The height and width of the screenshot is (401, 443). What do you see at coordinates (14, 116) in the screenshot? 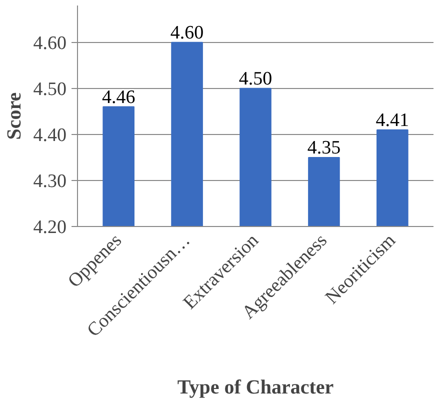
I see `y-axis-title: Score` at bounding box center [14, 116].